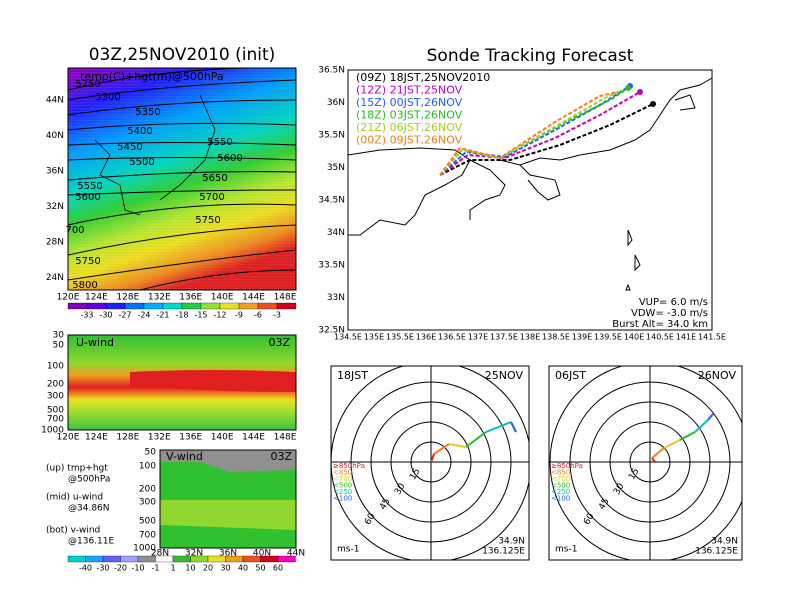 This screenshot has width=792, height=612. What do you see at coordinates (530, 337) in the screenshot?
I see `label: 138E` at bounding box center [530, 337].